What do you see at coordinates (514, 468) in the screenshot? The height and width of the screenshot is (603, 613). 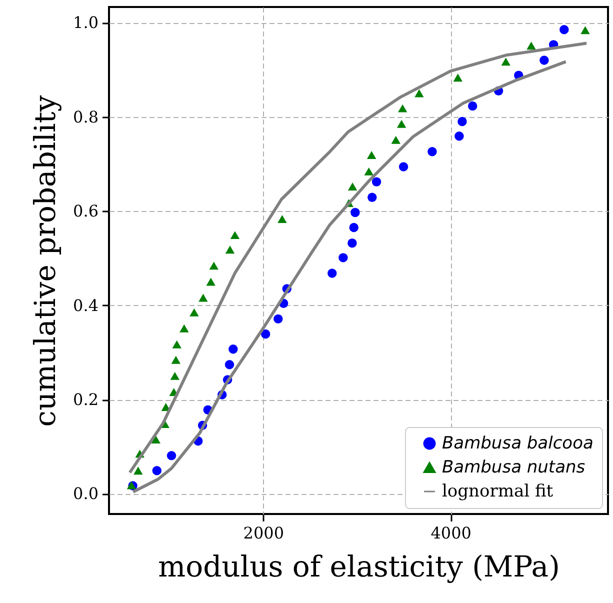 I see `legend-label: Bambusa nutans` at bounding box center [514, 468].